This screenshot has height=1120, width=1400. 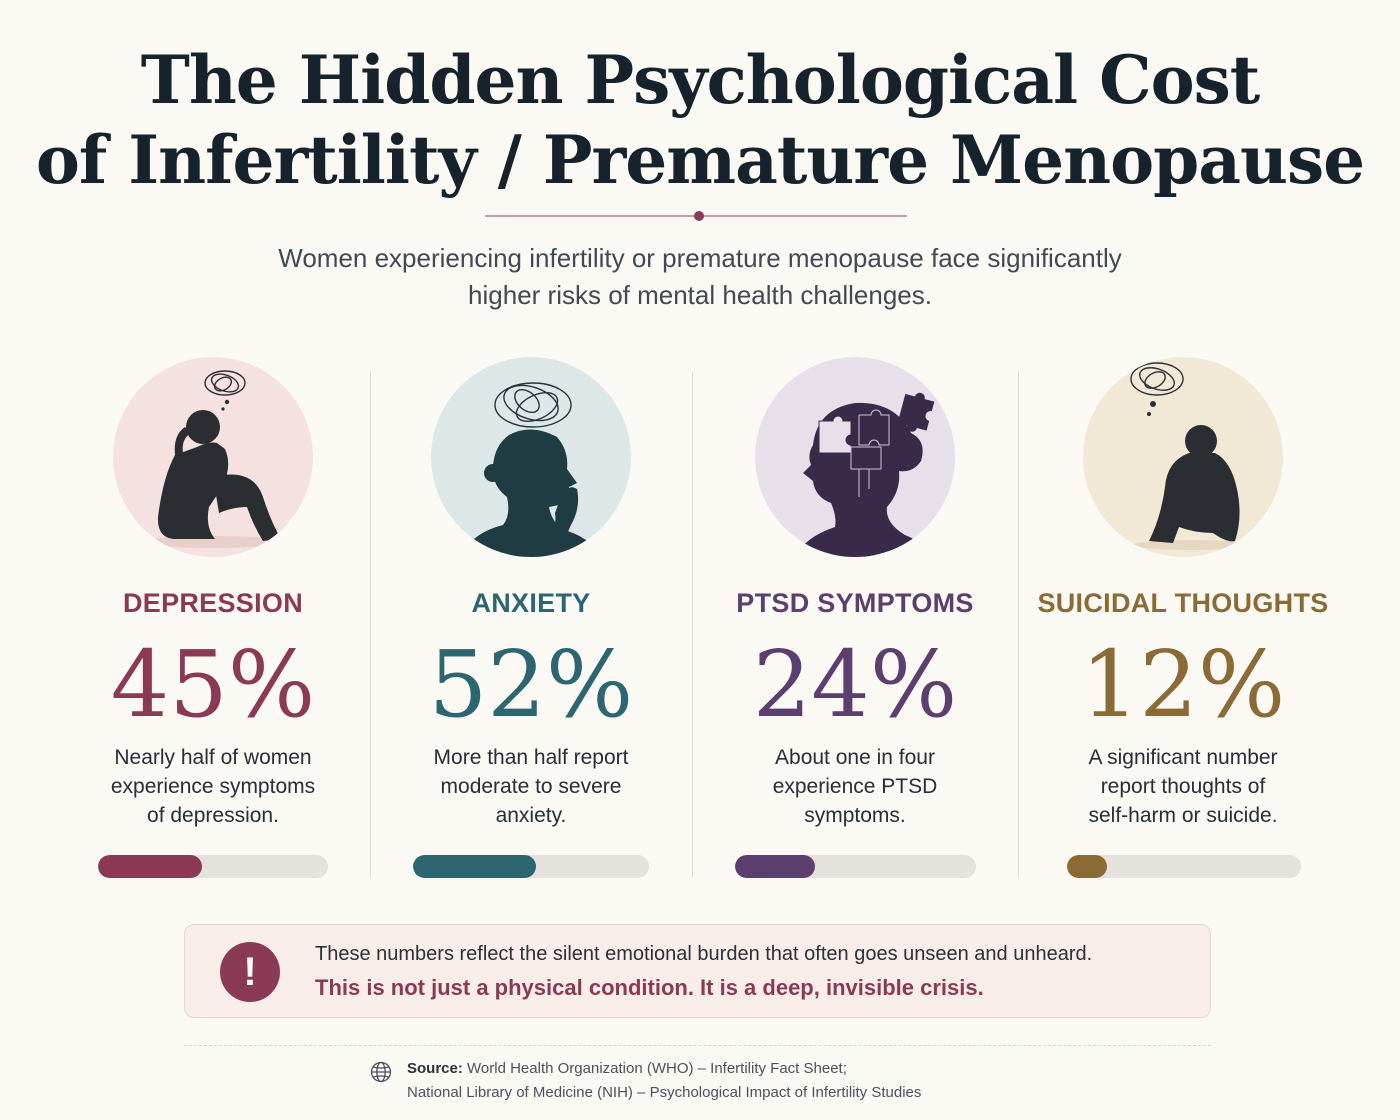 I want to click on title-line-1: The Hidden Psychological Cost, so click(x=700, y=80).